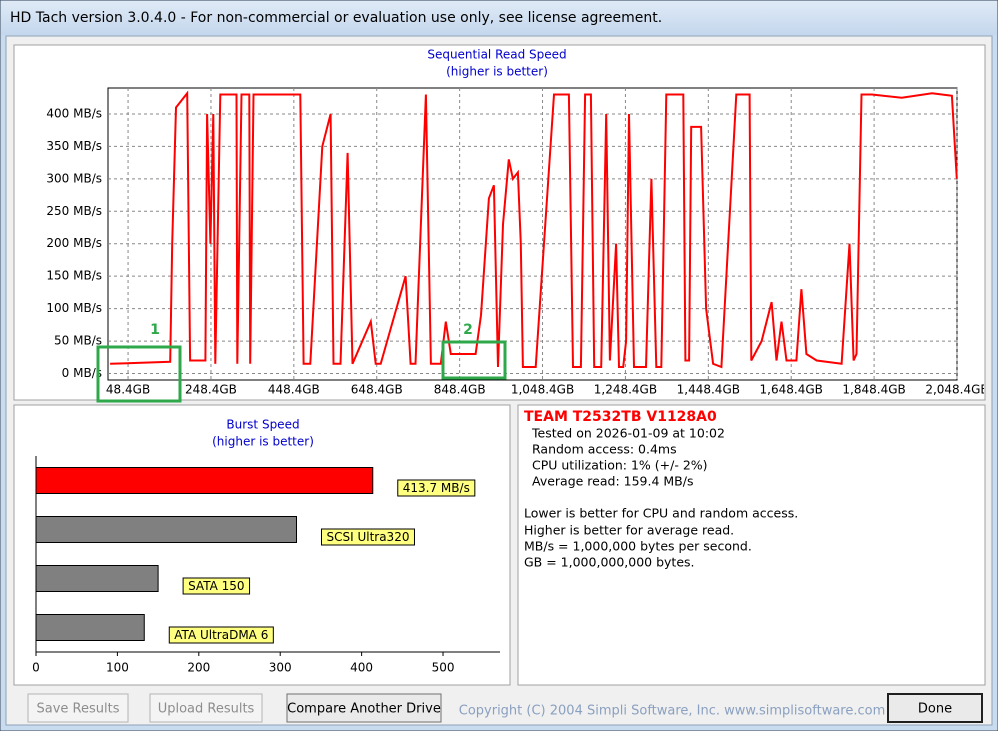 The height and width of the screenshot is (735, 998). I want to click on category-label: ATA UltraDMA 6, so click(221, 635).